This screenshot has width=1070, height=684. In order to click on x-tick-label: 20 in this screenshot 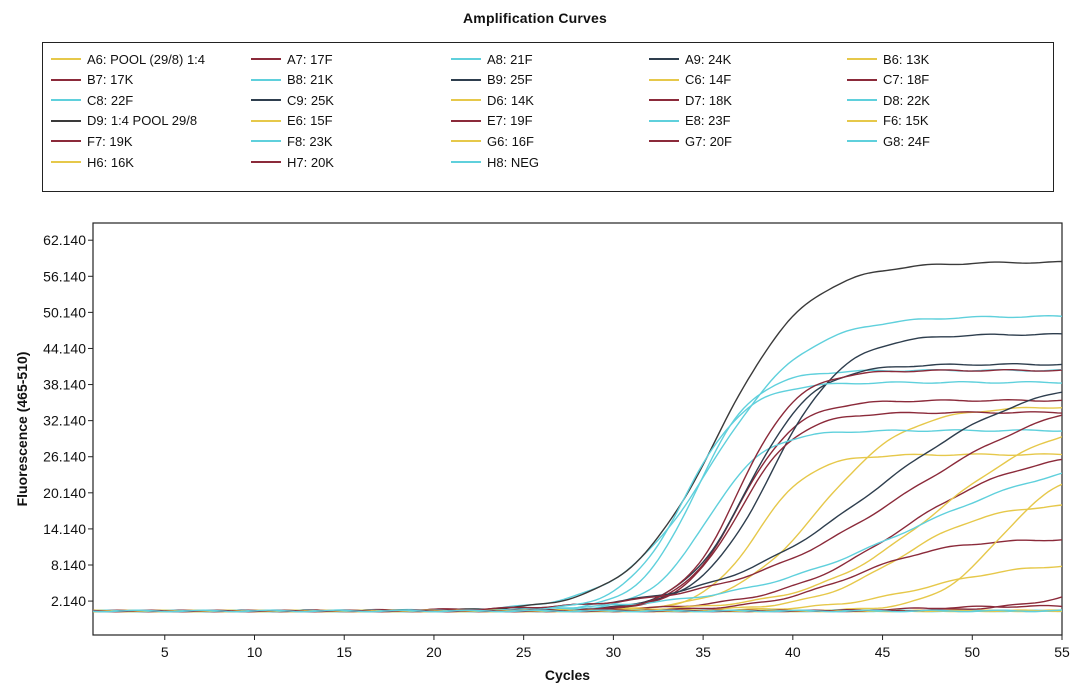, I will do `click(434, 652)`.